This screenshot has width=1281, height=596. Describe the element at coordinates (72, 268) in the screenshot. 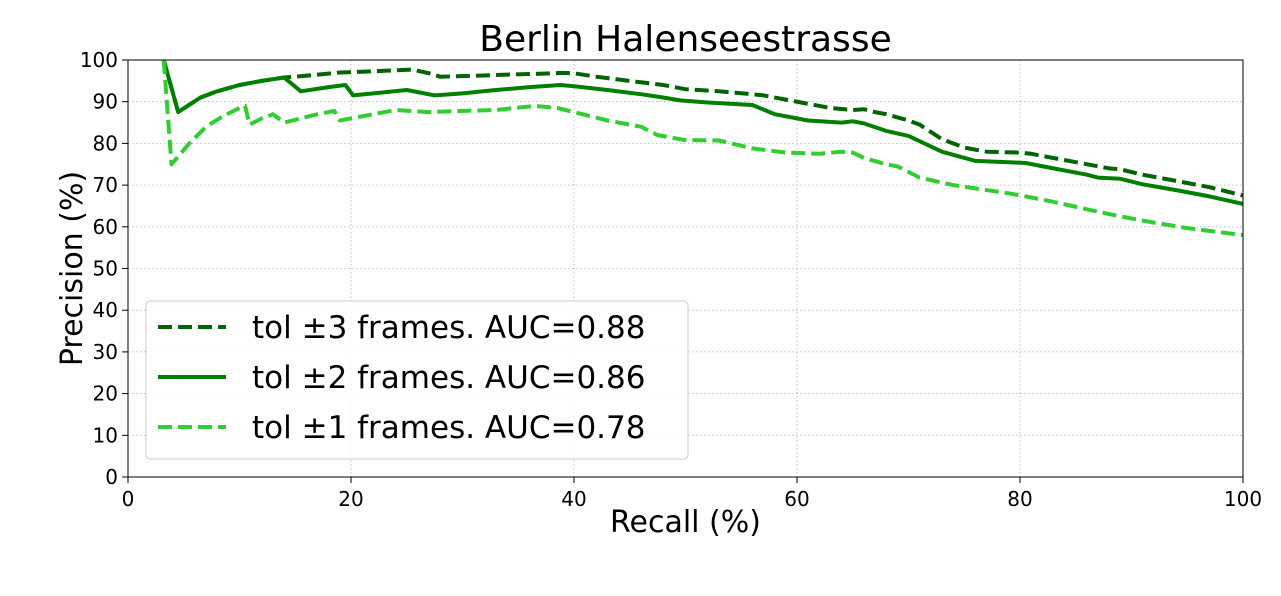

I see `y-axis-label: Precision (%)` at that location.